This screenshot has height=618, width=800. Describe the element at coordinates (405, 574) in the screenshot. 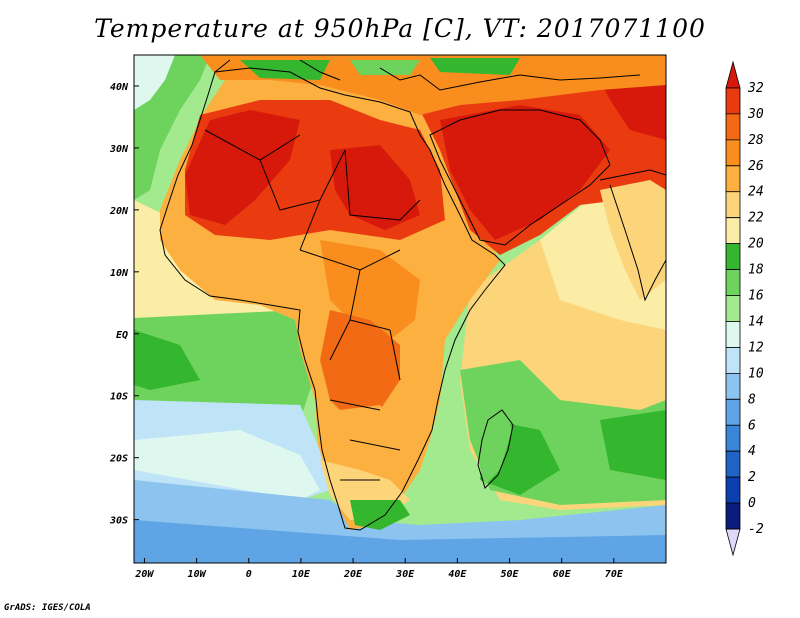

I see `lon-tick-label: 30E` at that location.